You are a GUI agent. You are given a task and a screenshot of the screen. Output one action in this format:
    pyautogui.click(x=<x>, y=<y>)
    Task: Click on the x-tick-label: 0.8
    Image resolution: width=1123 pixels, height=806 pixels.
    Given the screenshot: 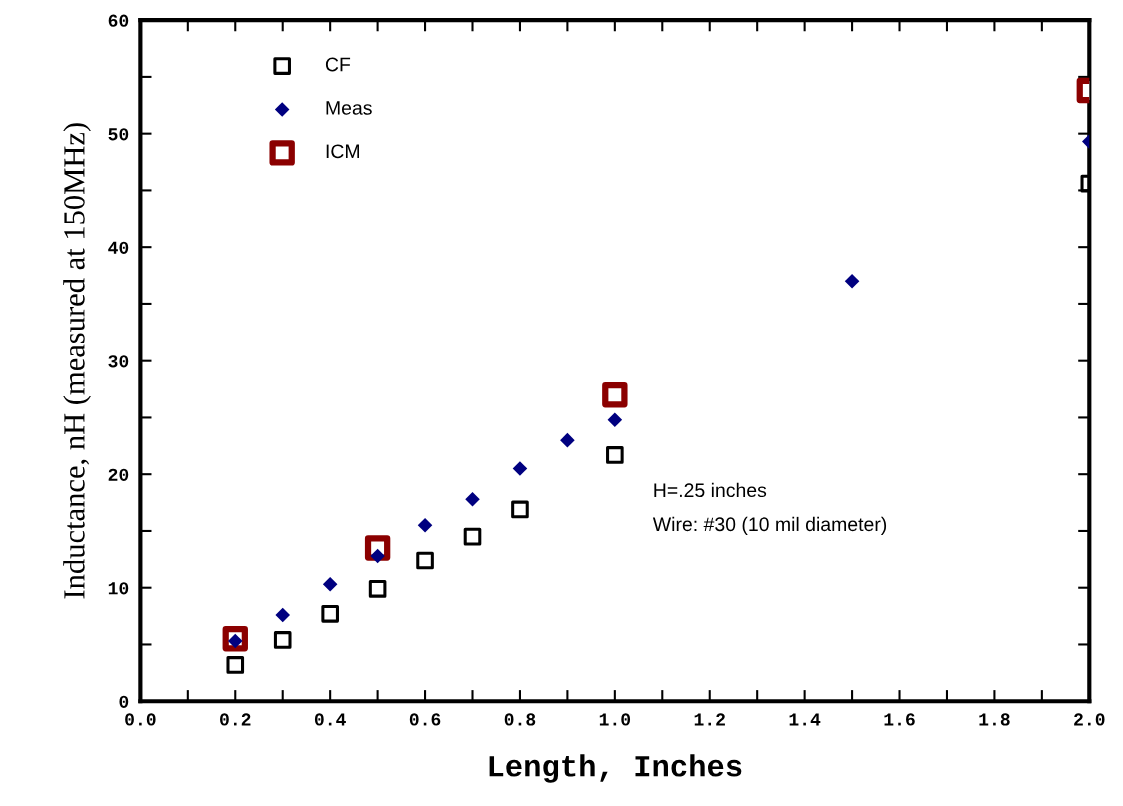 What is the action you would take?
    pyautogui.click(x=520, y=719)
    